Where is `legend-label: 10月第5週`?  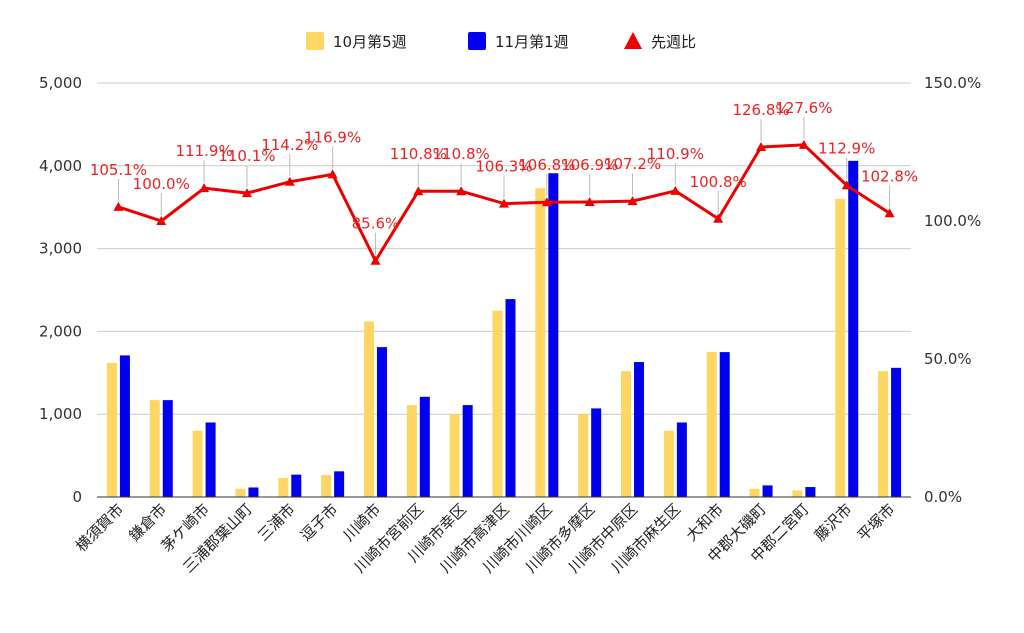
legend-label: 10月第5週 is located at coordinates (370, 42).